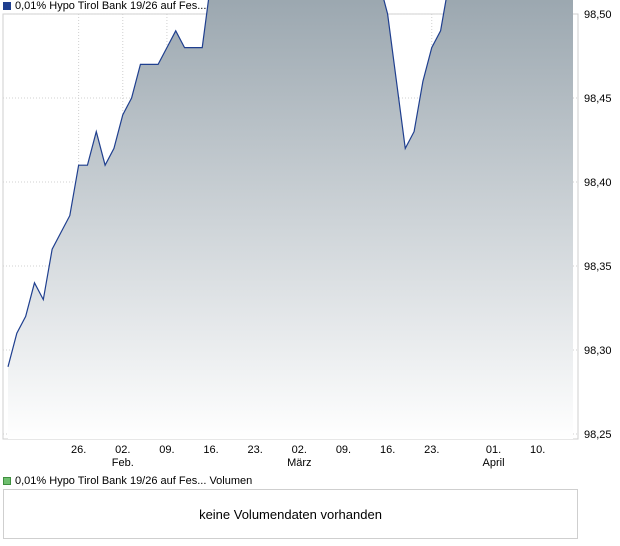 This screenshot has height=546, width=620. What do you see at coordinates (493, 450) in the screenshot?
I see `x-tick-label: 01.` at bounding box center [493, 450].